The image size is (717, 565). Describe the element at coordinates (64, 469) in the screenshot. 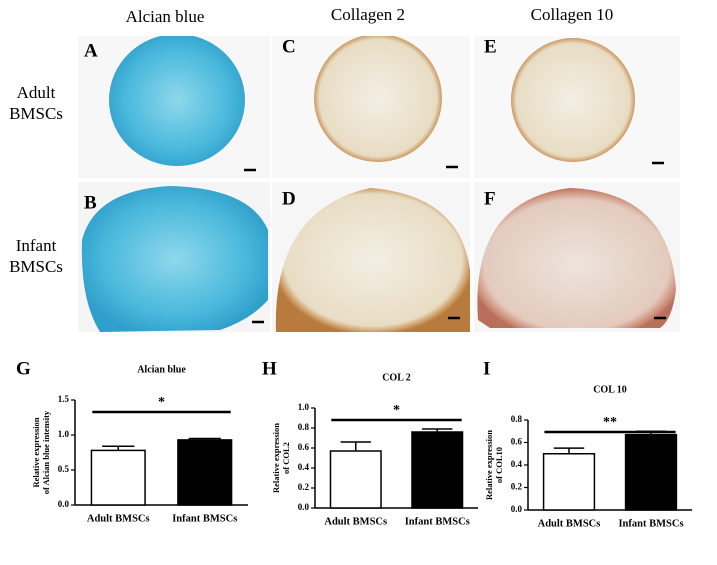

I see `y-tick-label: 0.5` at that location.